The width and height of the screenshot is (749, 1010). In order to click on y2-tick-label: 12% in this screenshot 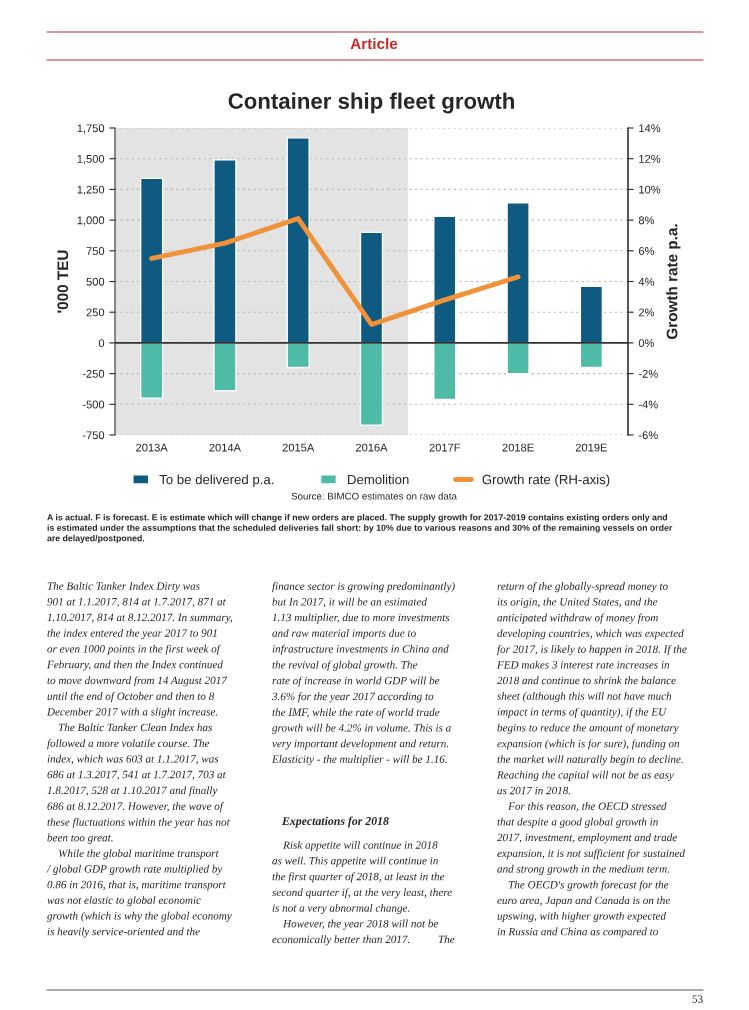, I will do `click(650, 158)`.